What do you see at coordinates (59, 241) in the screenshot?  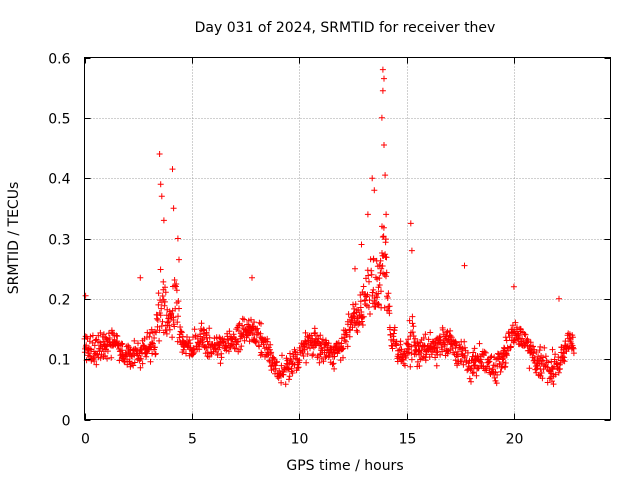 I see `y-tick-labels: 0 0.1 0.2 0.3 0.4 0.5 0.6` at bounding box center [59, 241].